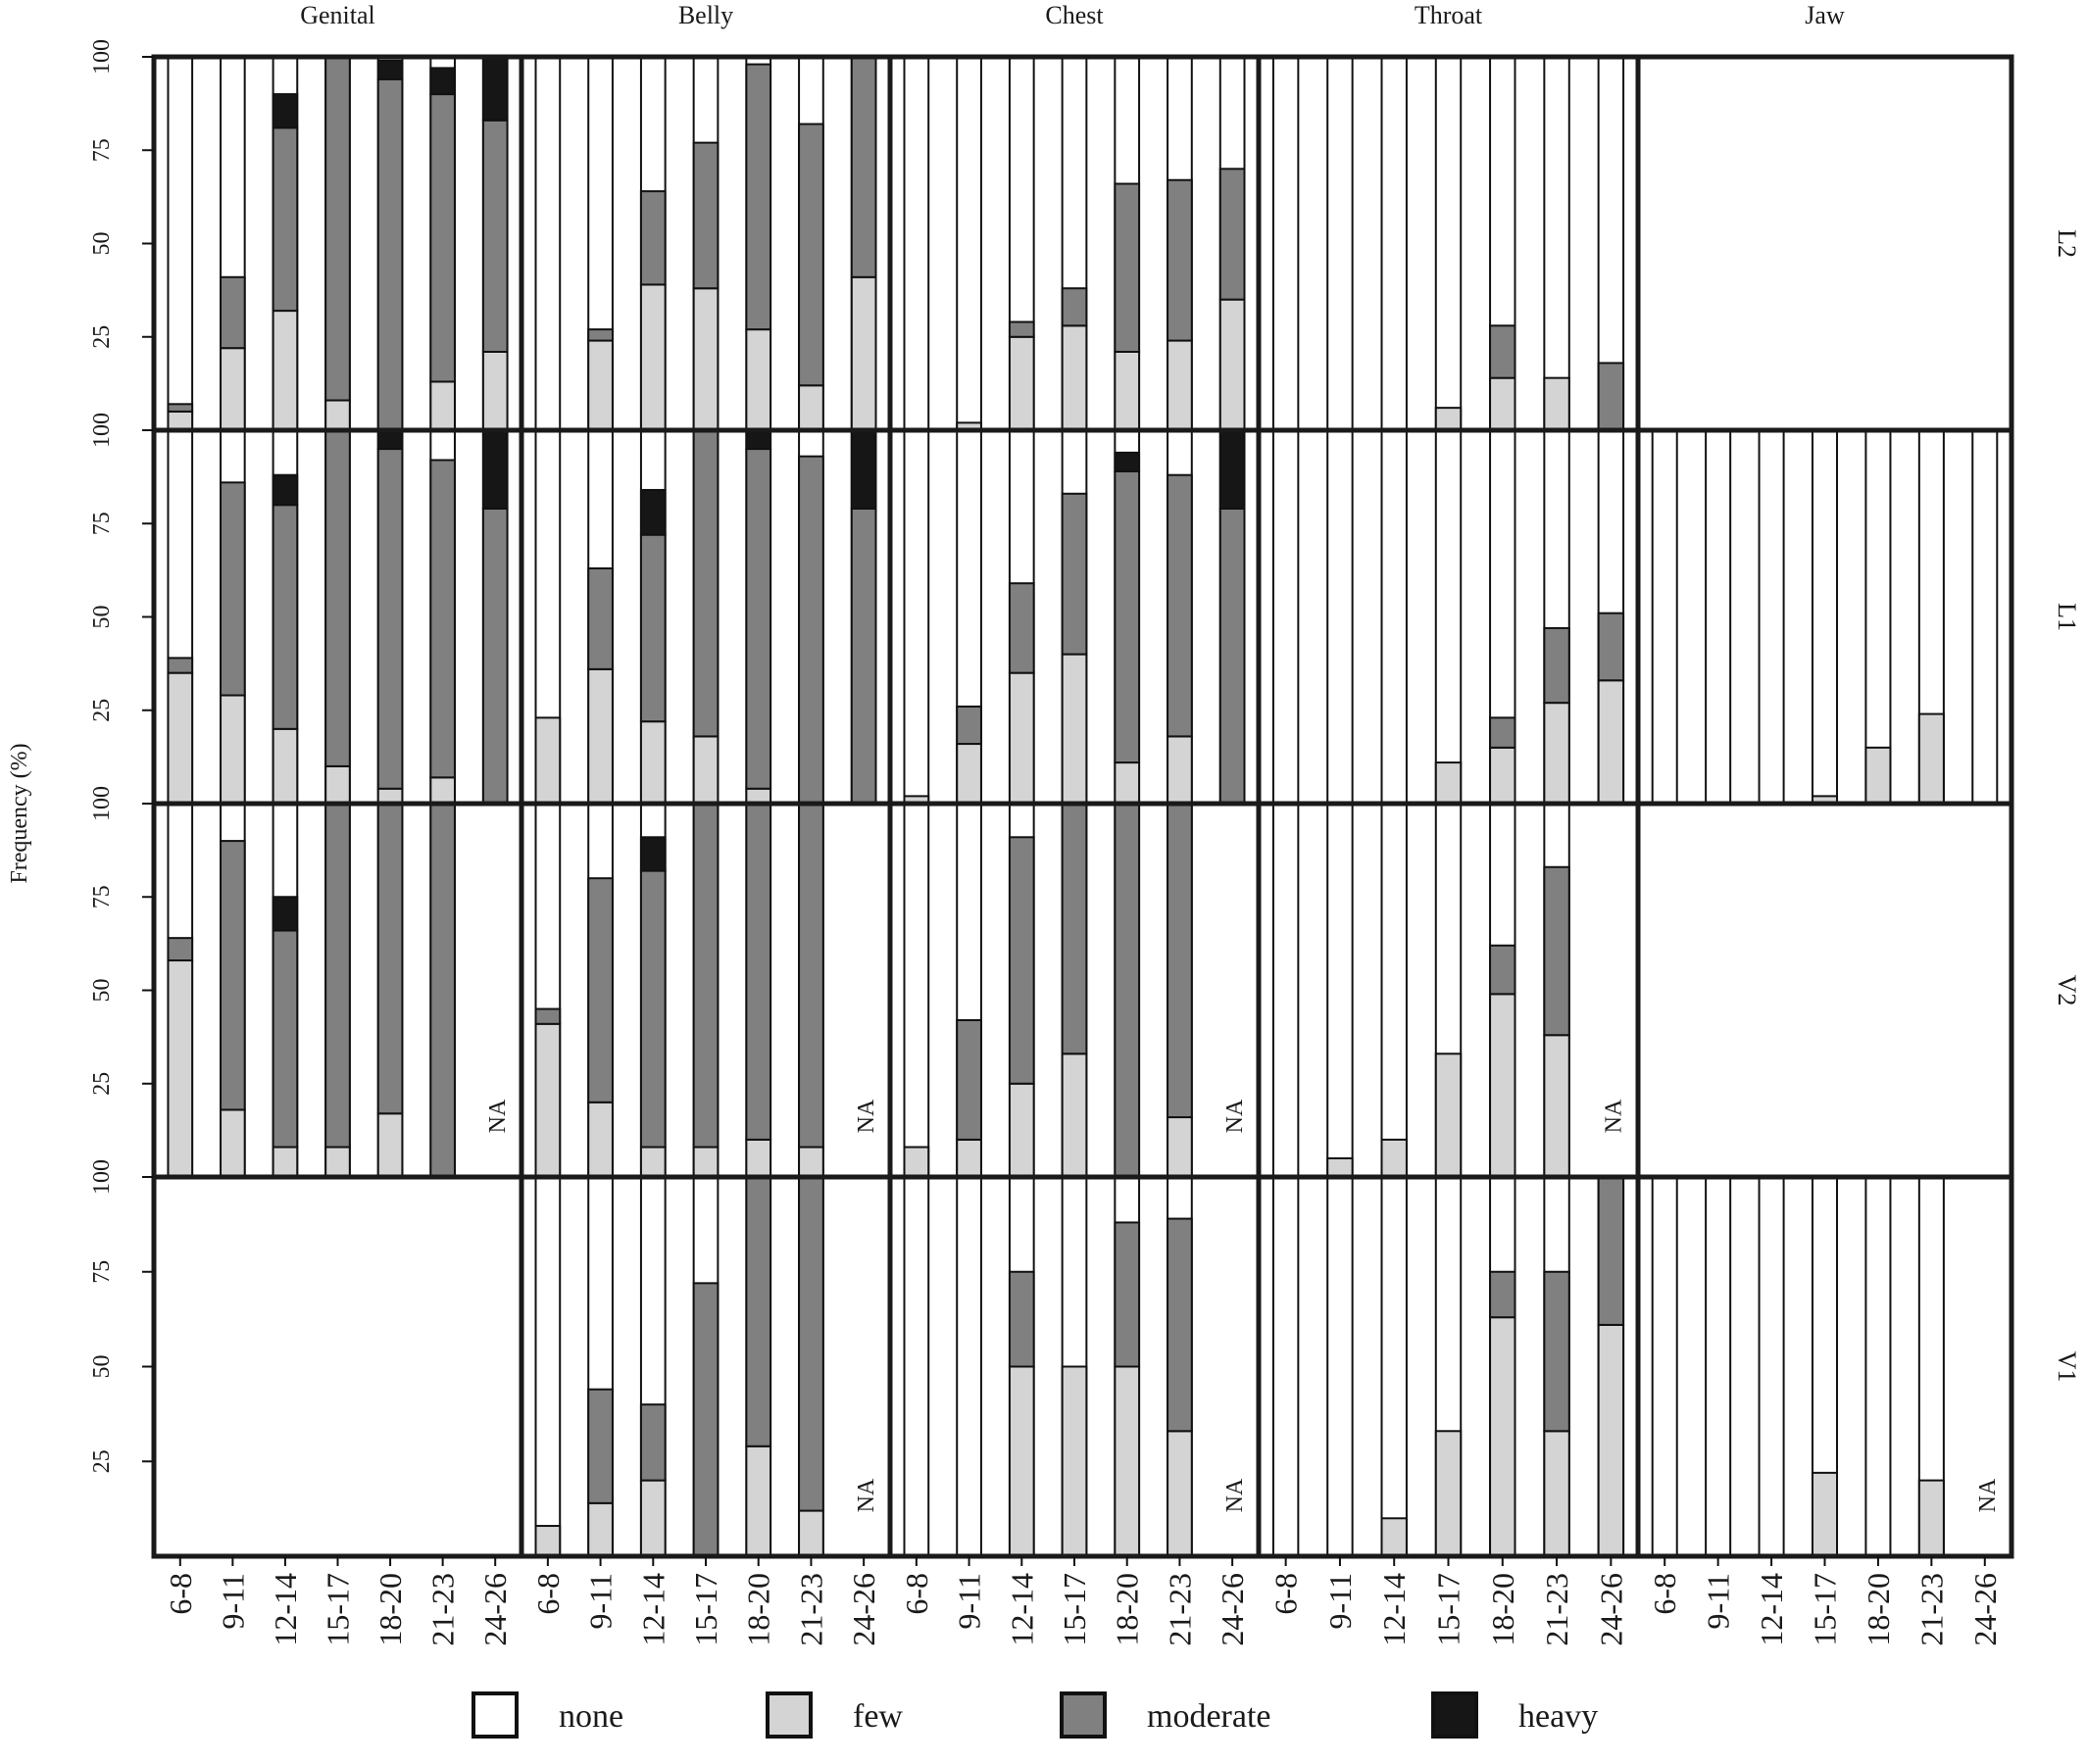 Image resolution: width=2086 pixels, height=1764 pixels. Describe the element at coordinates (1074, 617) in the screenshot. I see `panel-chest-l1` at that location.